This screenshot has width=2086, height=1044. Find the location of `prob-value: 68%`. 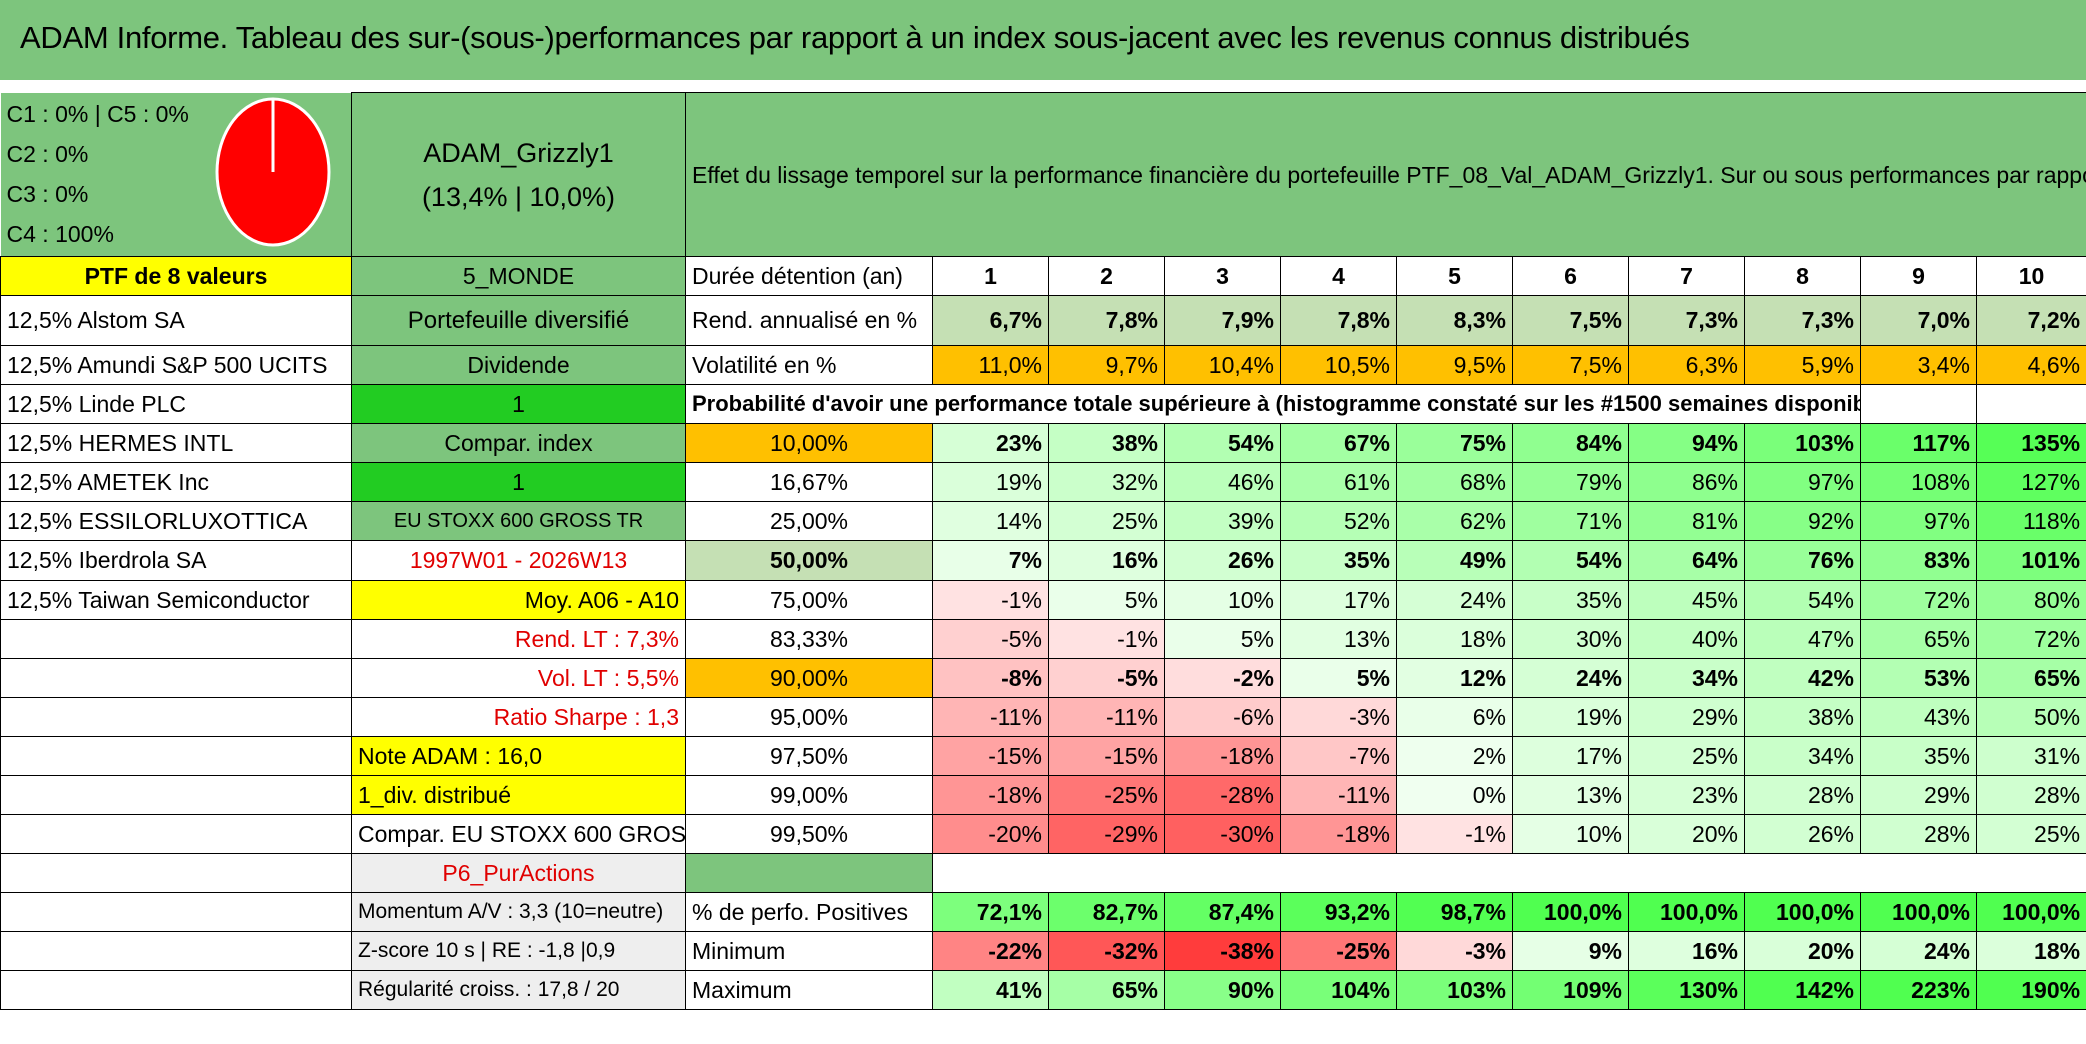

prob-value: 68% is located at coordinates (1454, 482).